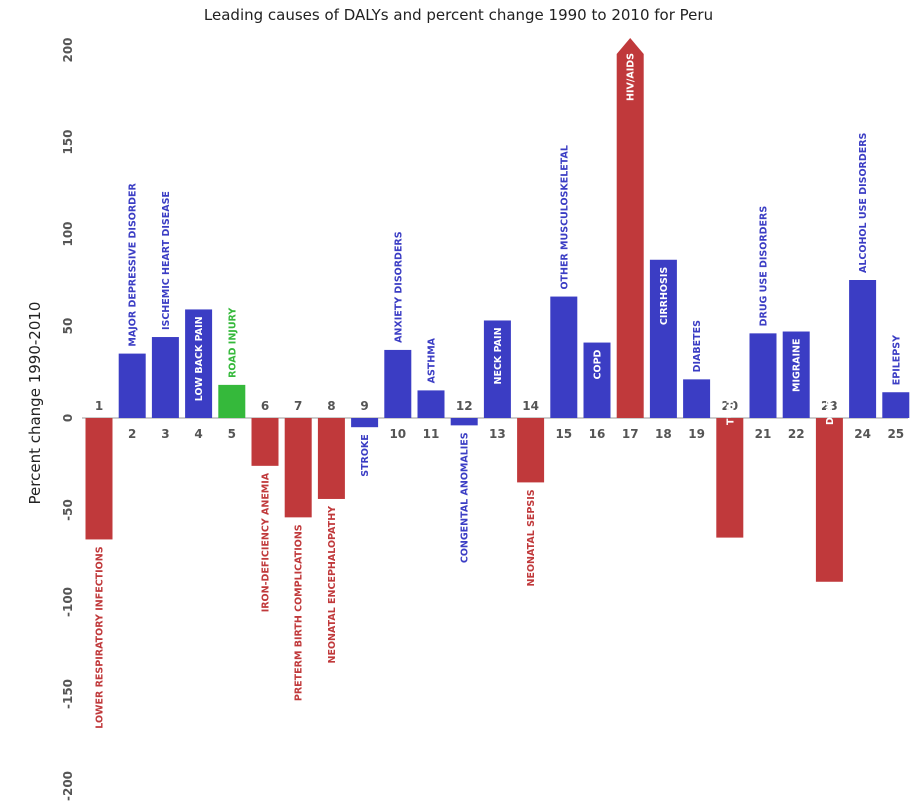 Image resolution: width=917 pixels, height=802 pixels. I want to click on cause-label: HIV/AIDS, so click(631, 77).